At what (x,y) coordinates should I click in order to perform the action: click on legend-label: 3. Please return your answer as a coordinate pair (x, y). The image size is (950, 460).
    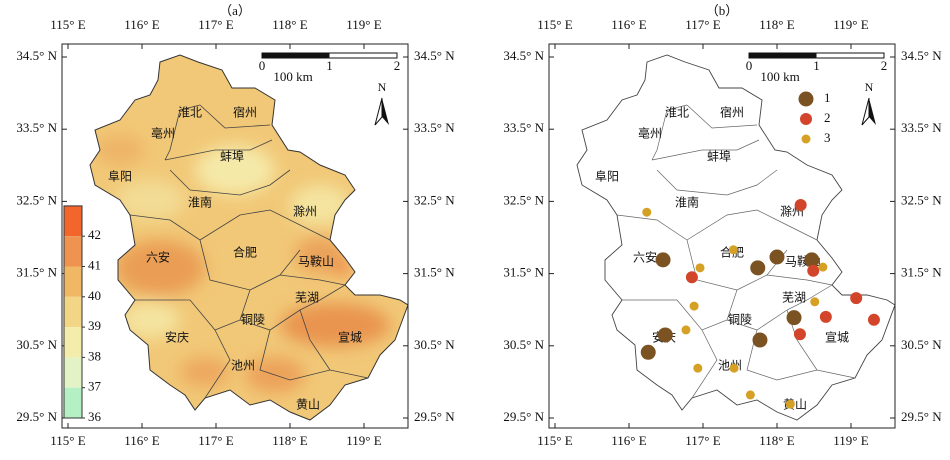
    Looking at the image, I should click on (827, 137).